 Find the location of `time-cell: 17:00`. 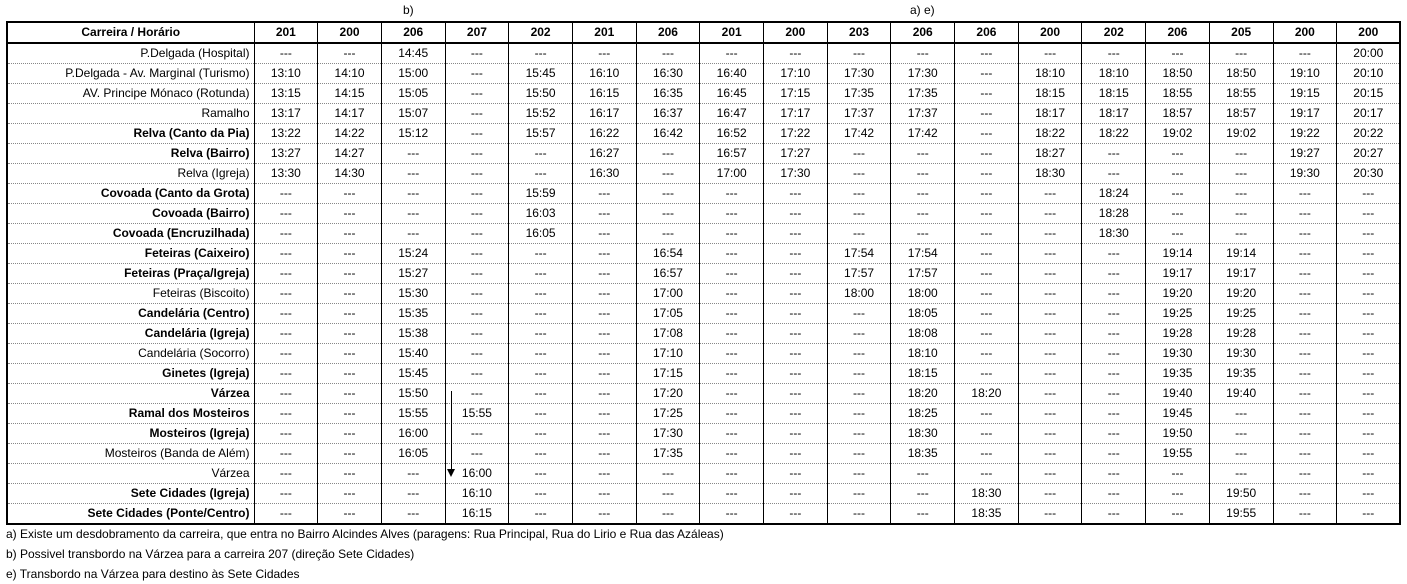

time-cell: 17:00 is located at coordinates (668, 293).